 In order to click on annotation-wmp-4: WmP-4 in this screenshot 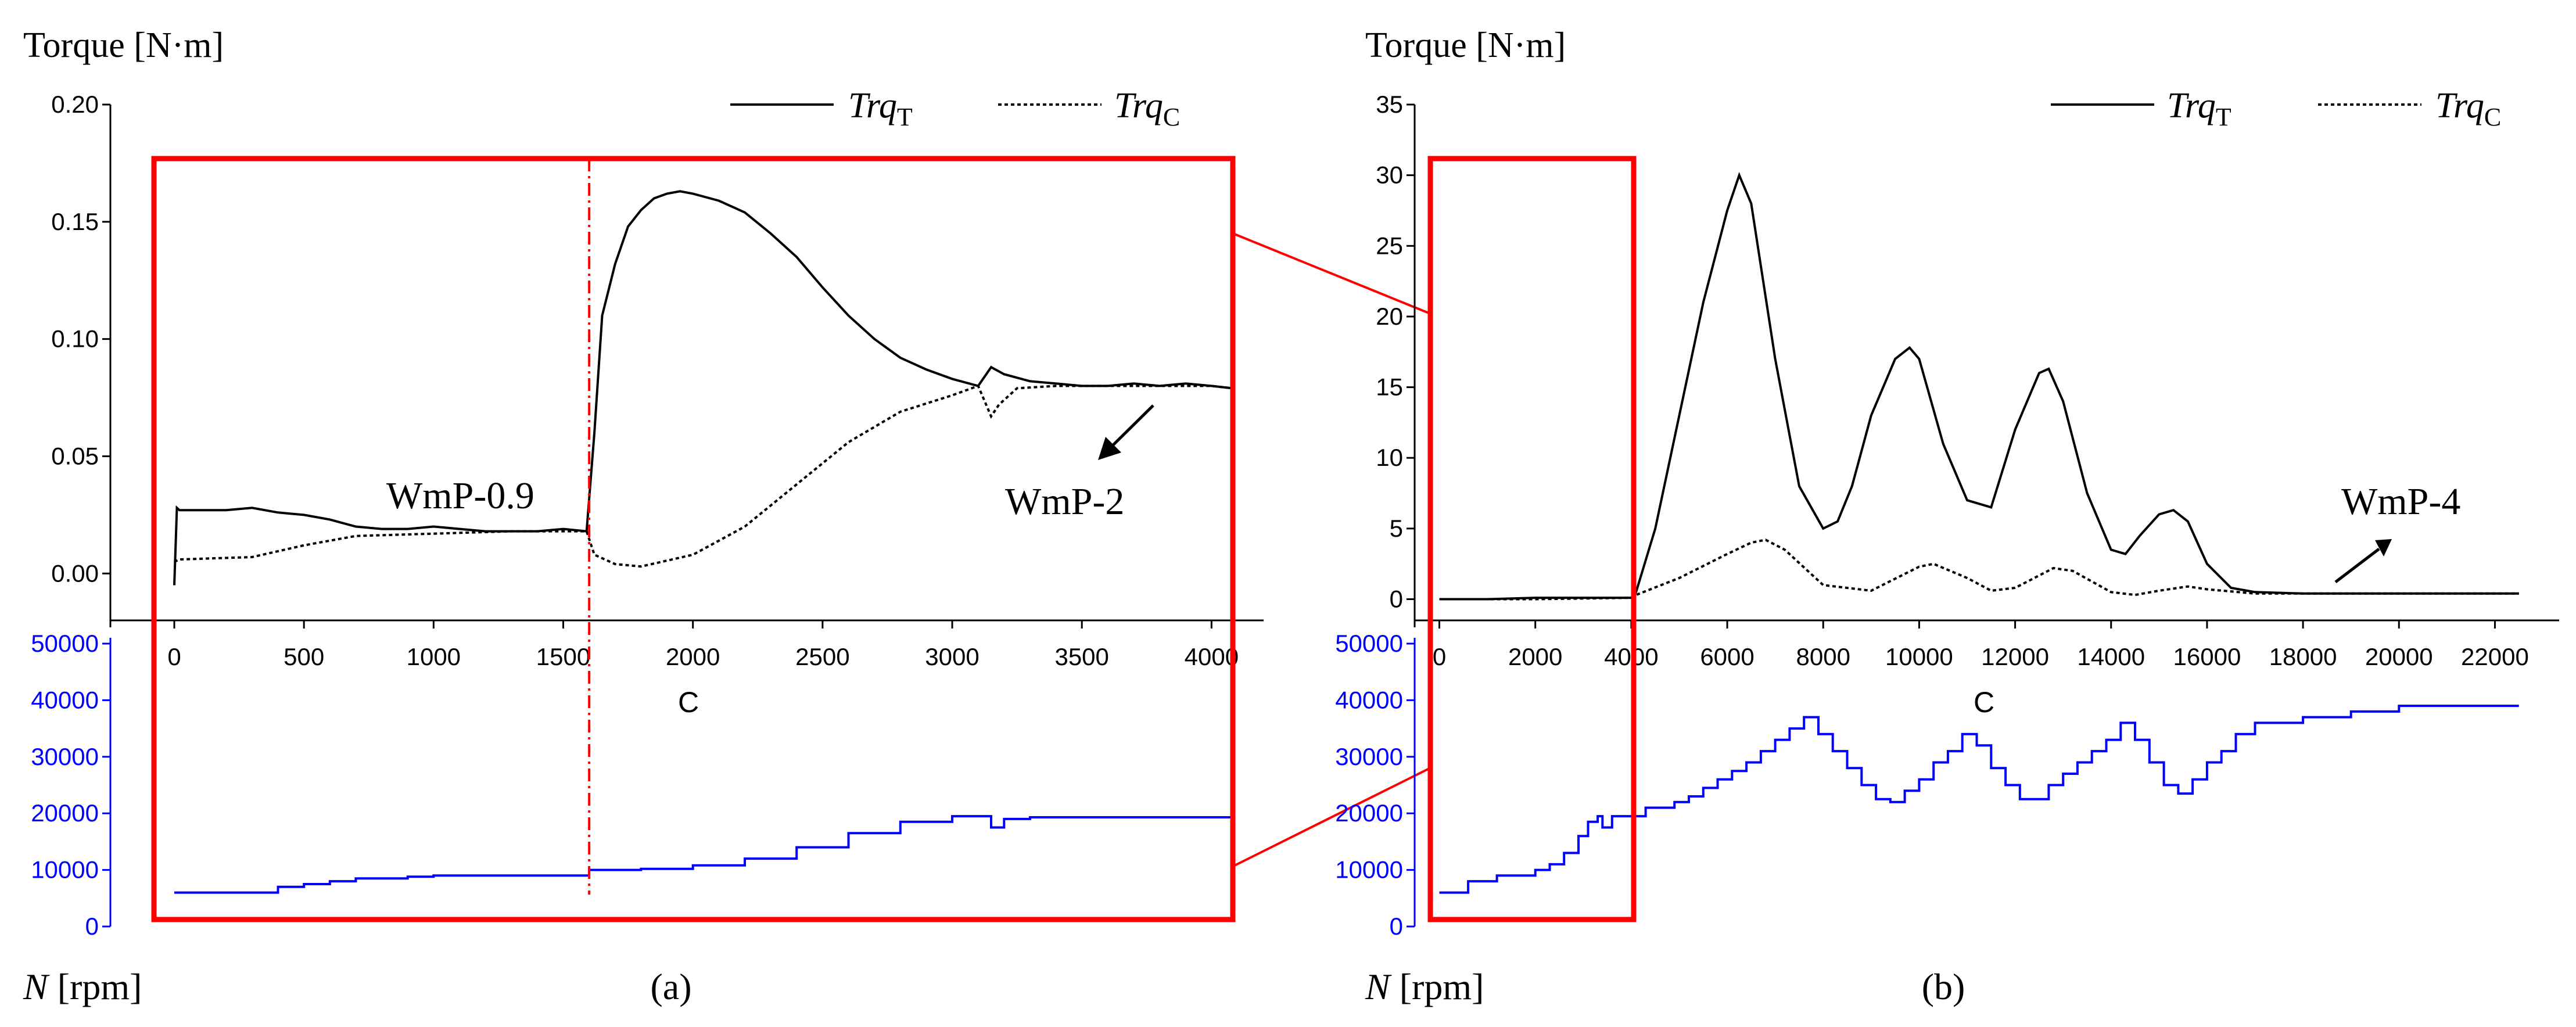, I will do `click(2400, 502)`.